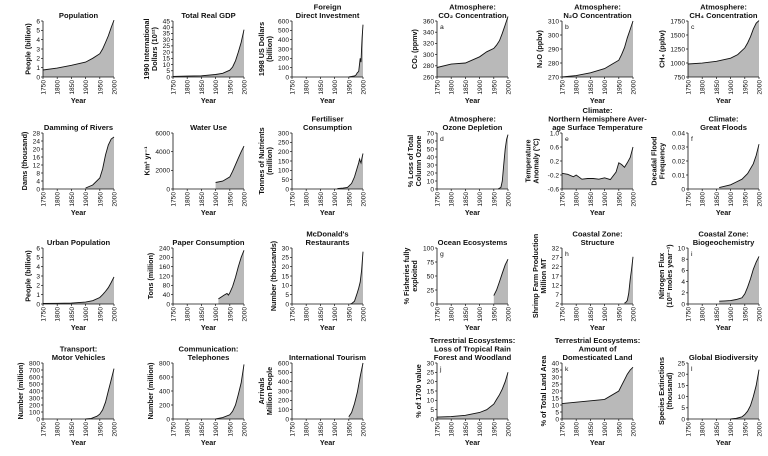 The height and width of the screenshot is (456, 768). Describe the element at coordinates (150, 391) in the screenshot. I see `y-axis-label: Number (million)` at that location.